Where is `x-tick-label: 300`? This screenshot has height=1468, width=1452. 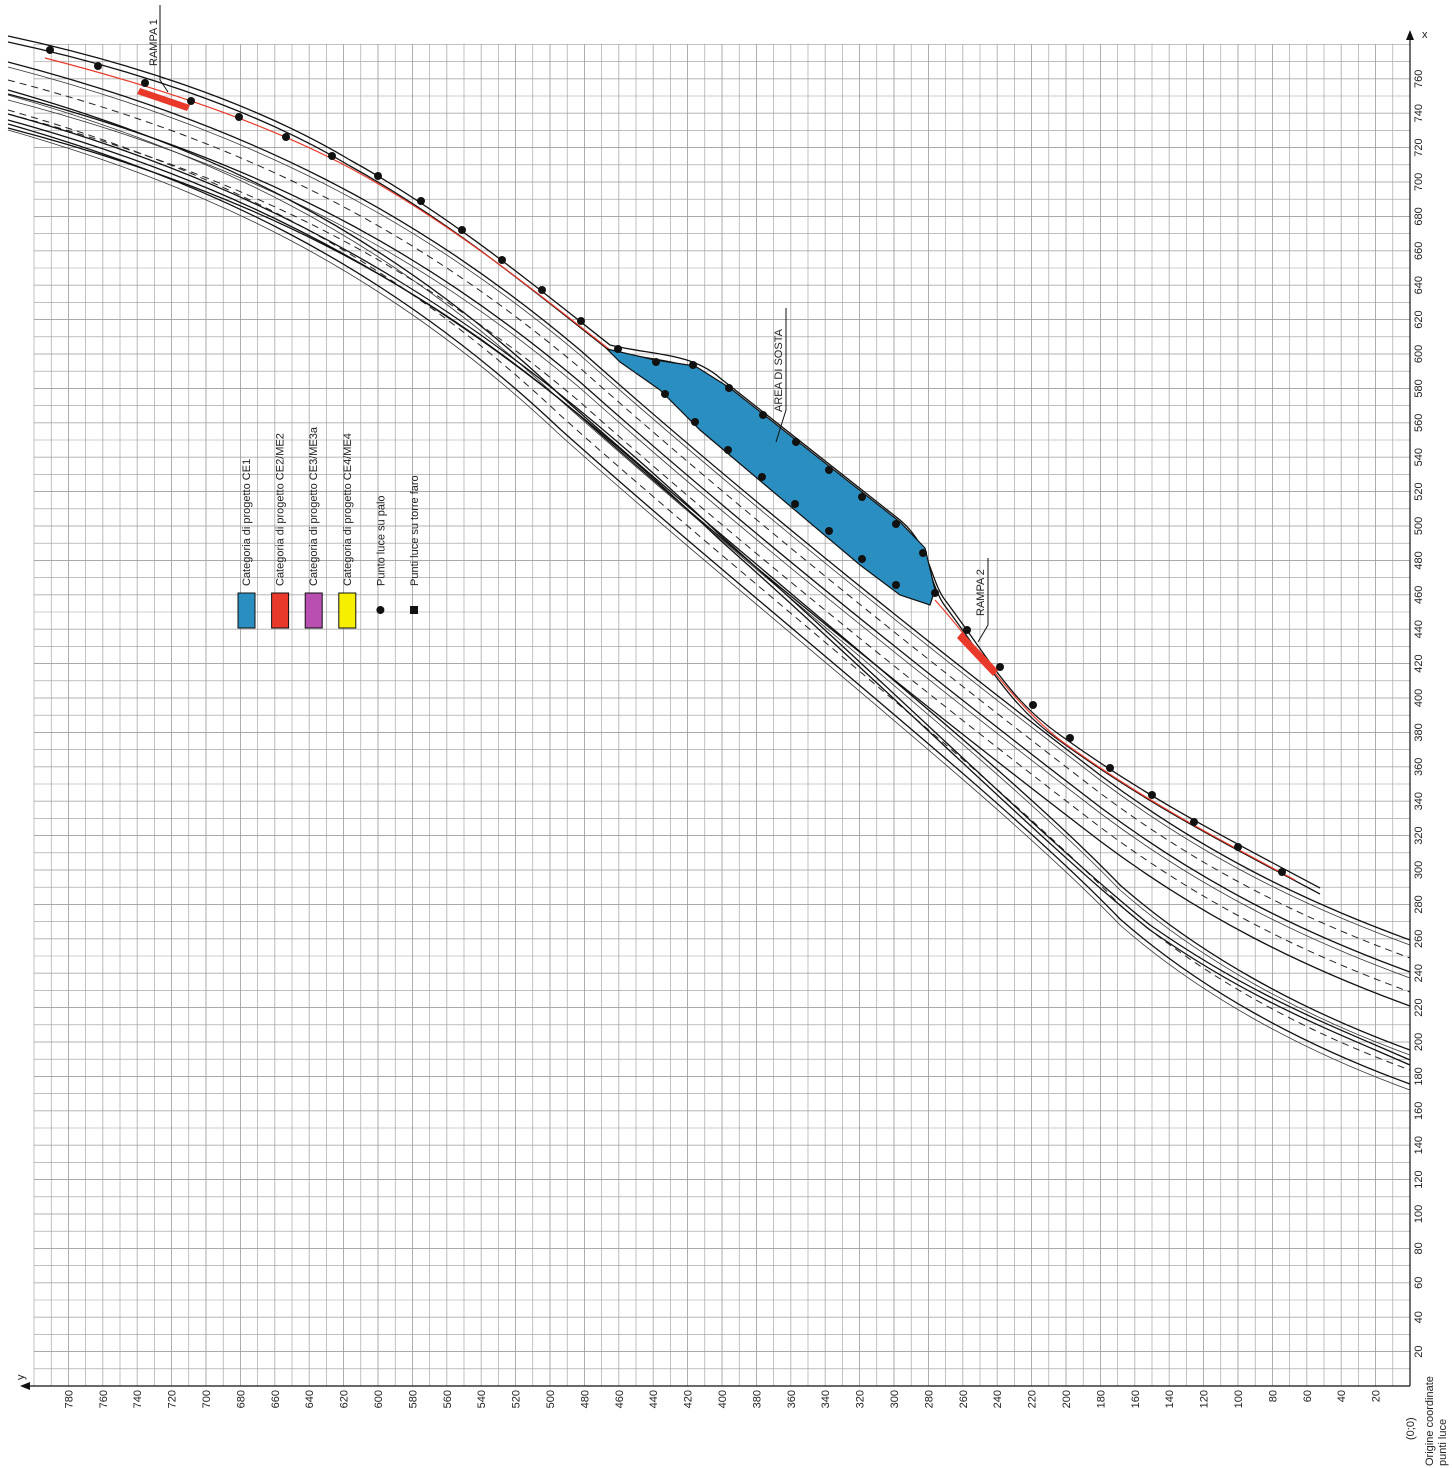
x-tick-label: 300 is located at coordinates (1419, 870).